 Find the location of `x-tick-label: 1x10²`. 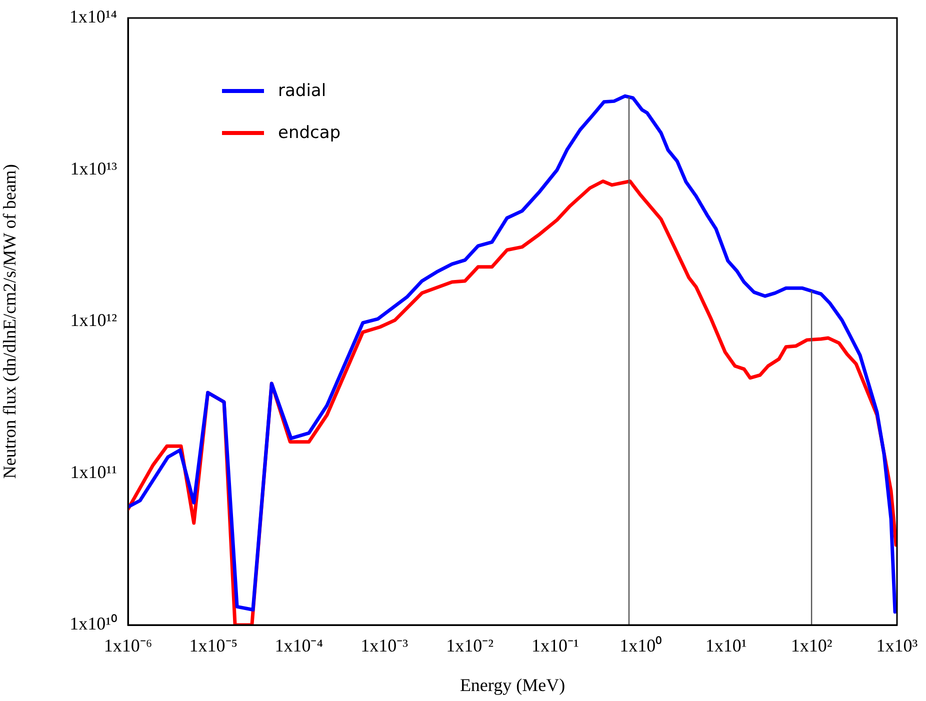

x-tick-label: 1x10² is located at coordinates (811, 646).